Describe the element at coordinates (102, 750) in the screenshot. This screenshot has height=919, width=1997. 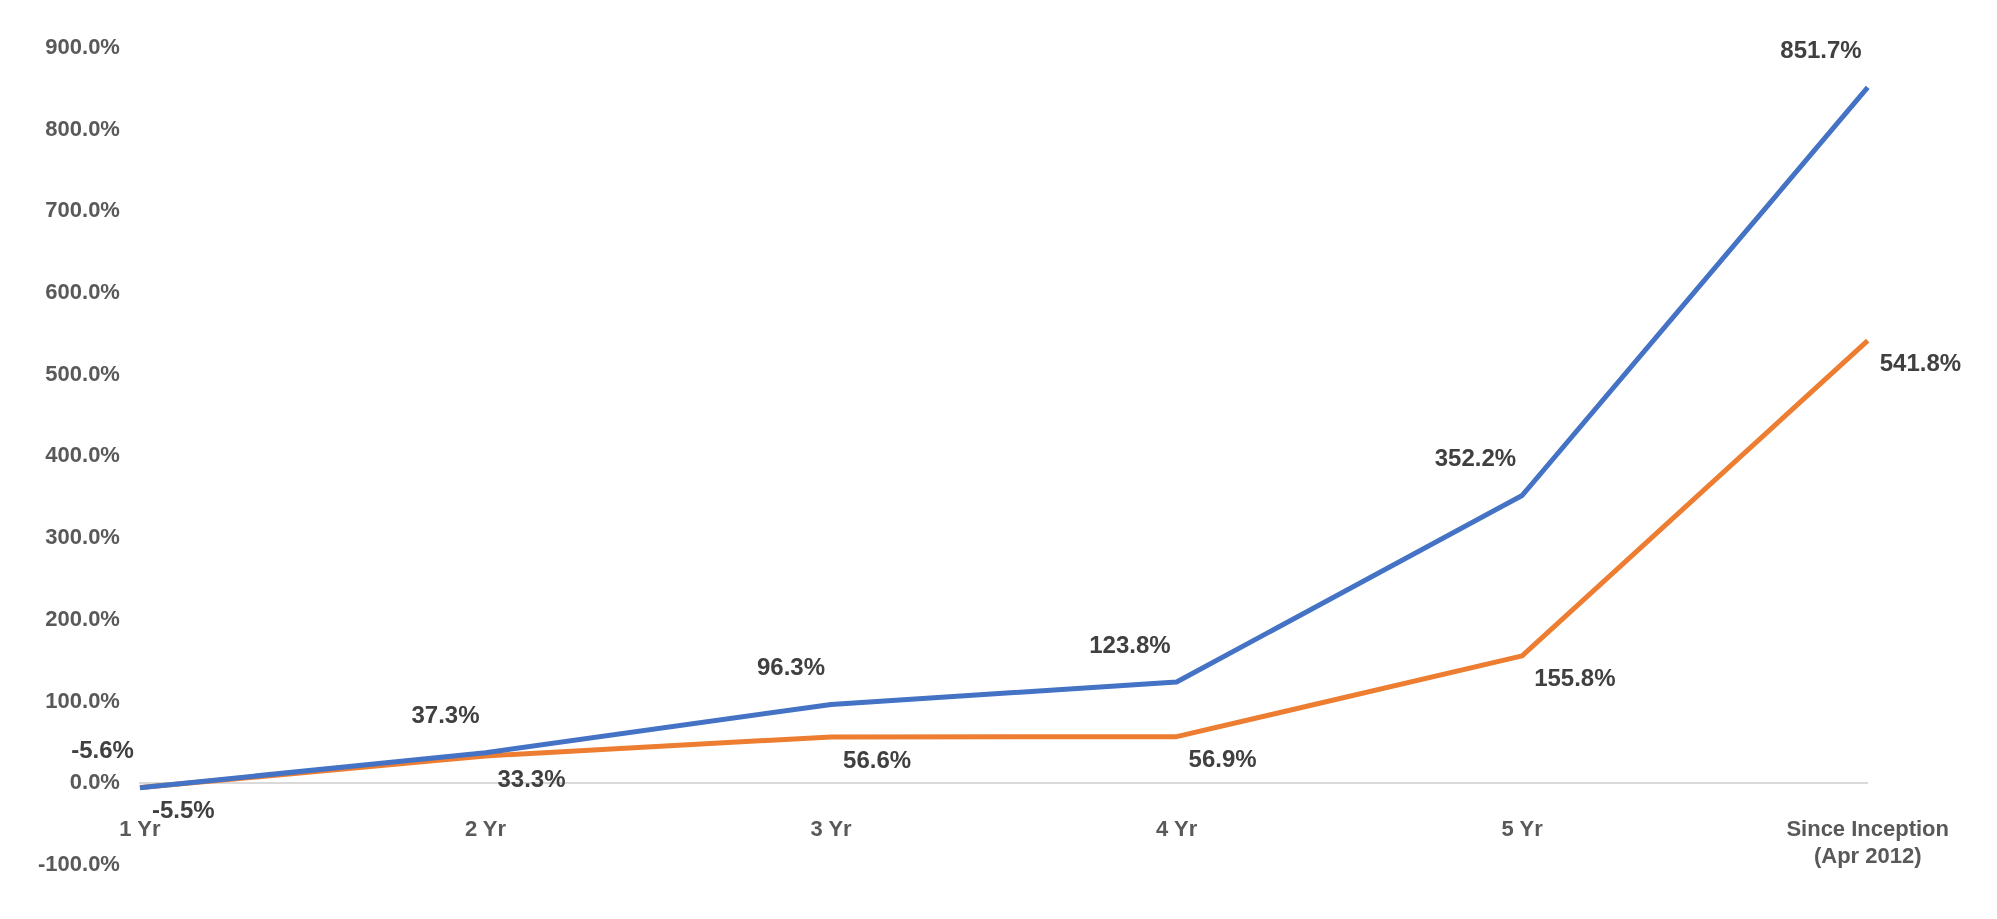
I see `data-label: -5.6%` at that location.